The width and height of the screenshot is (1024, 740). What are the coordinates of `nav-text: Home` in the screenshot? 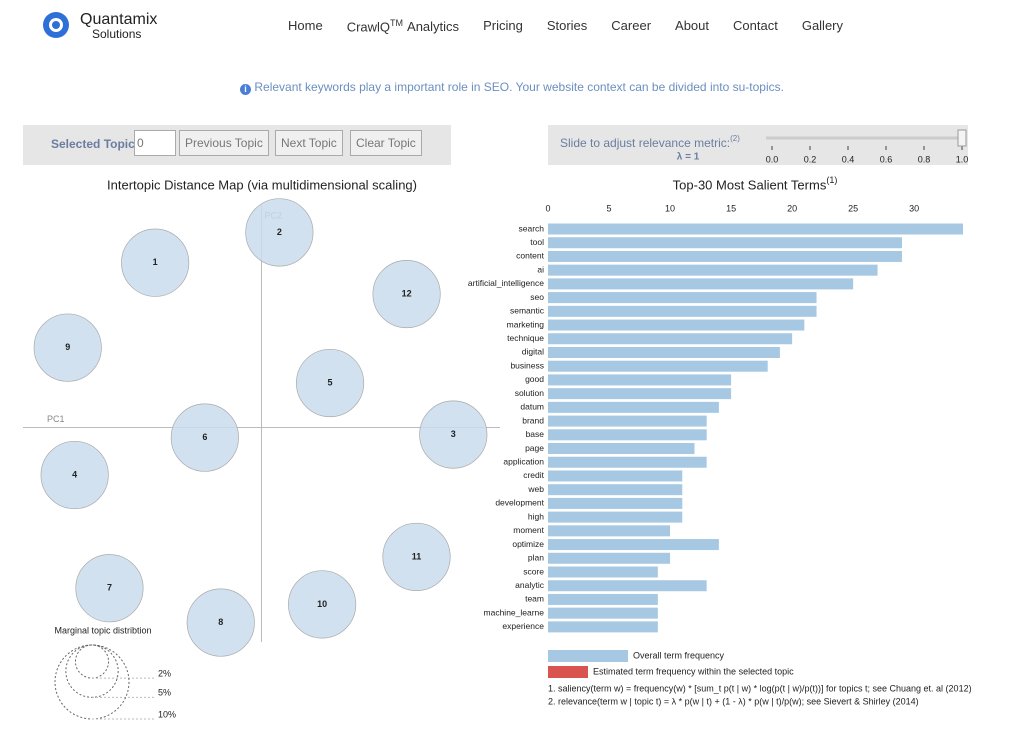 It's located at (305, 25).